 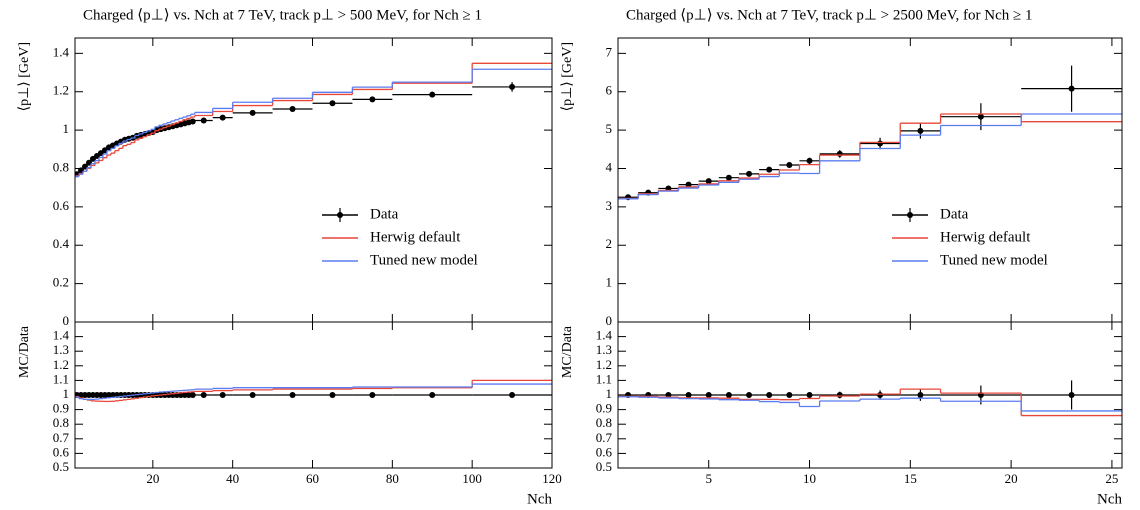 What do you see at coordinates (472, 478) in the screenshot?
I see `x-tick-label: 100` at bounding box center [472, 478].